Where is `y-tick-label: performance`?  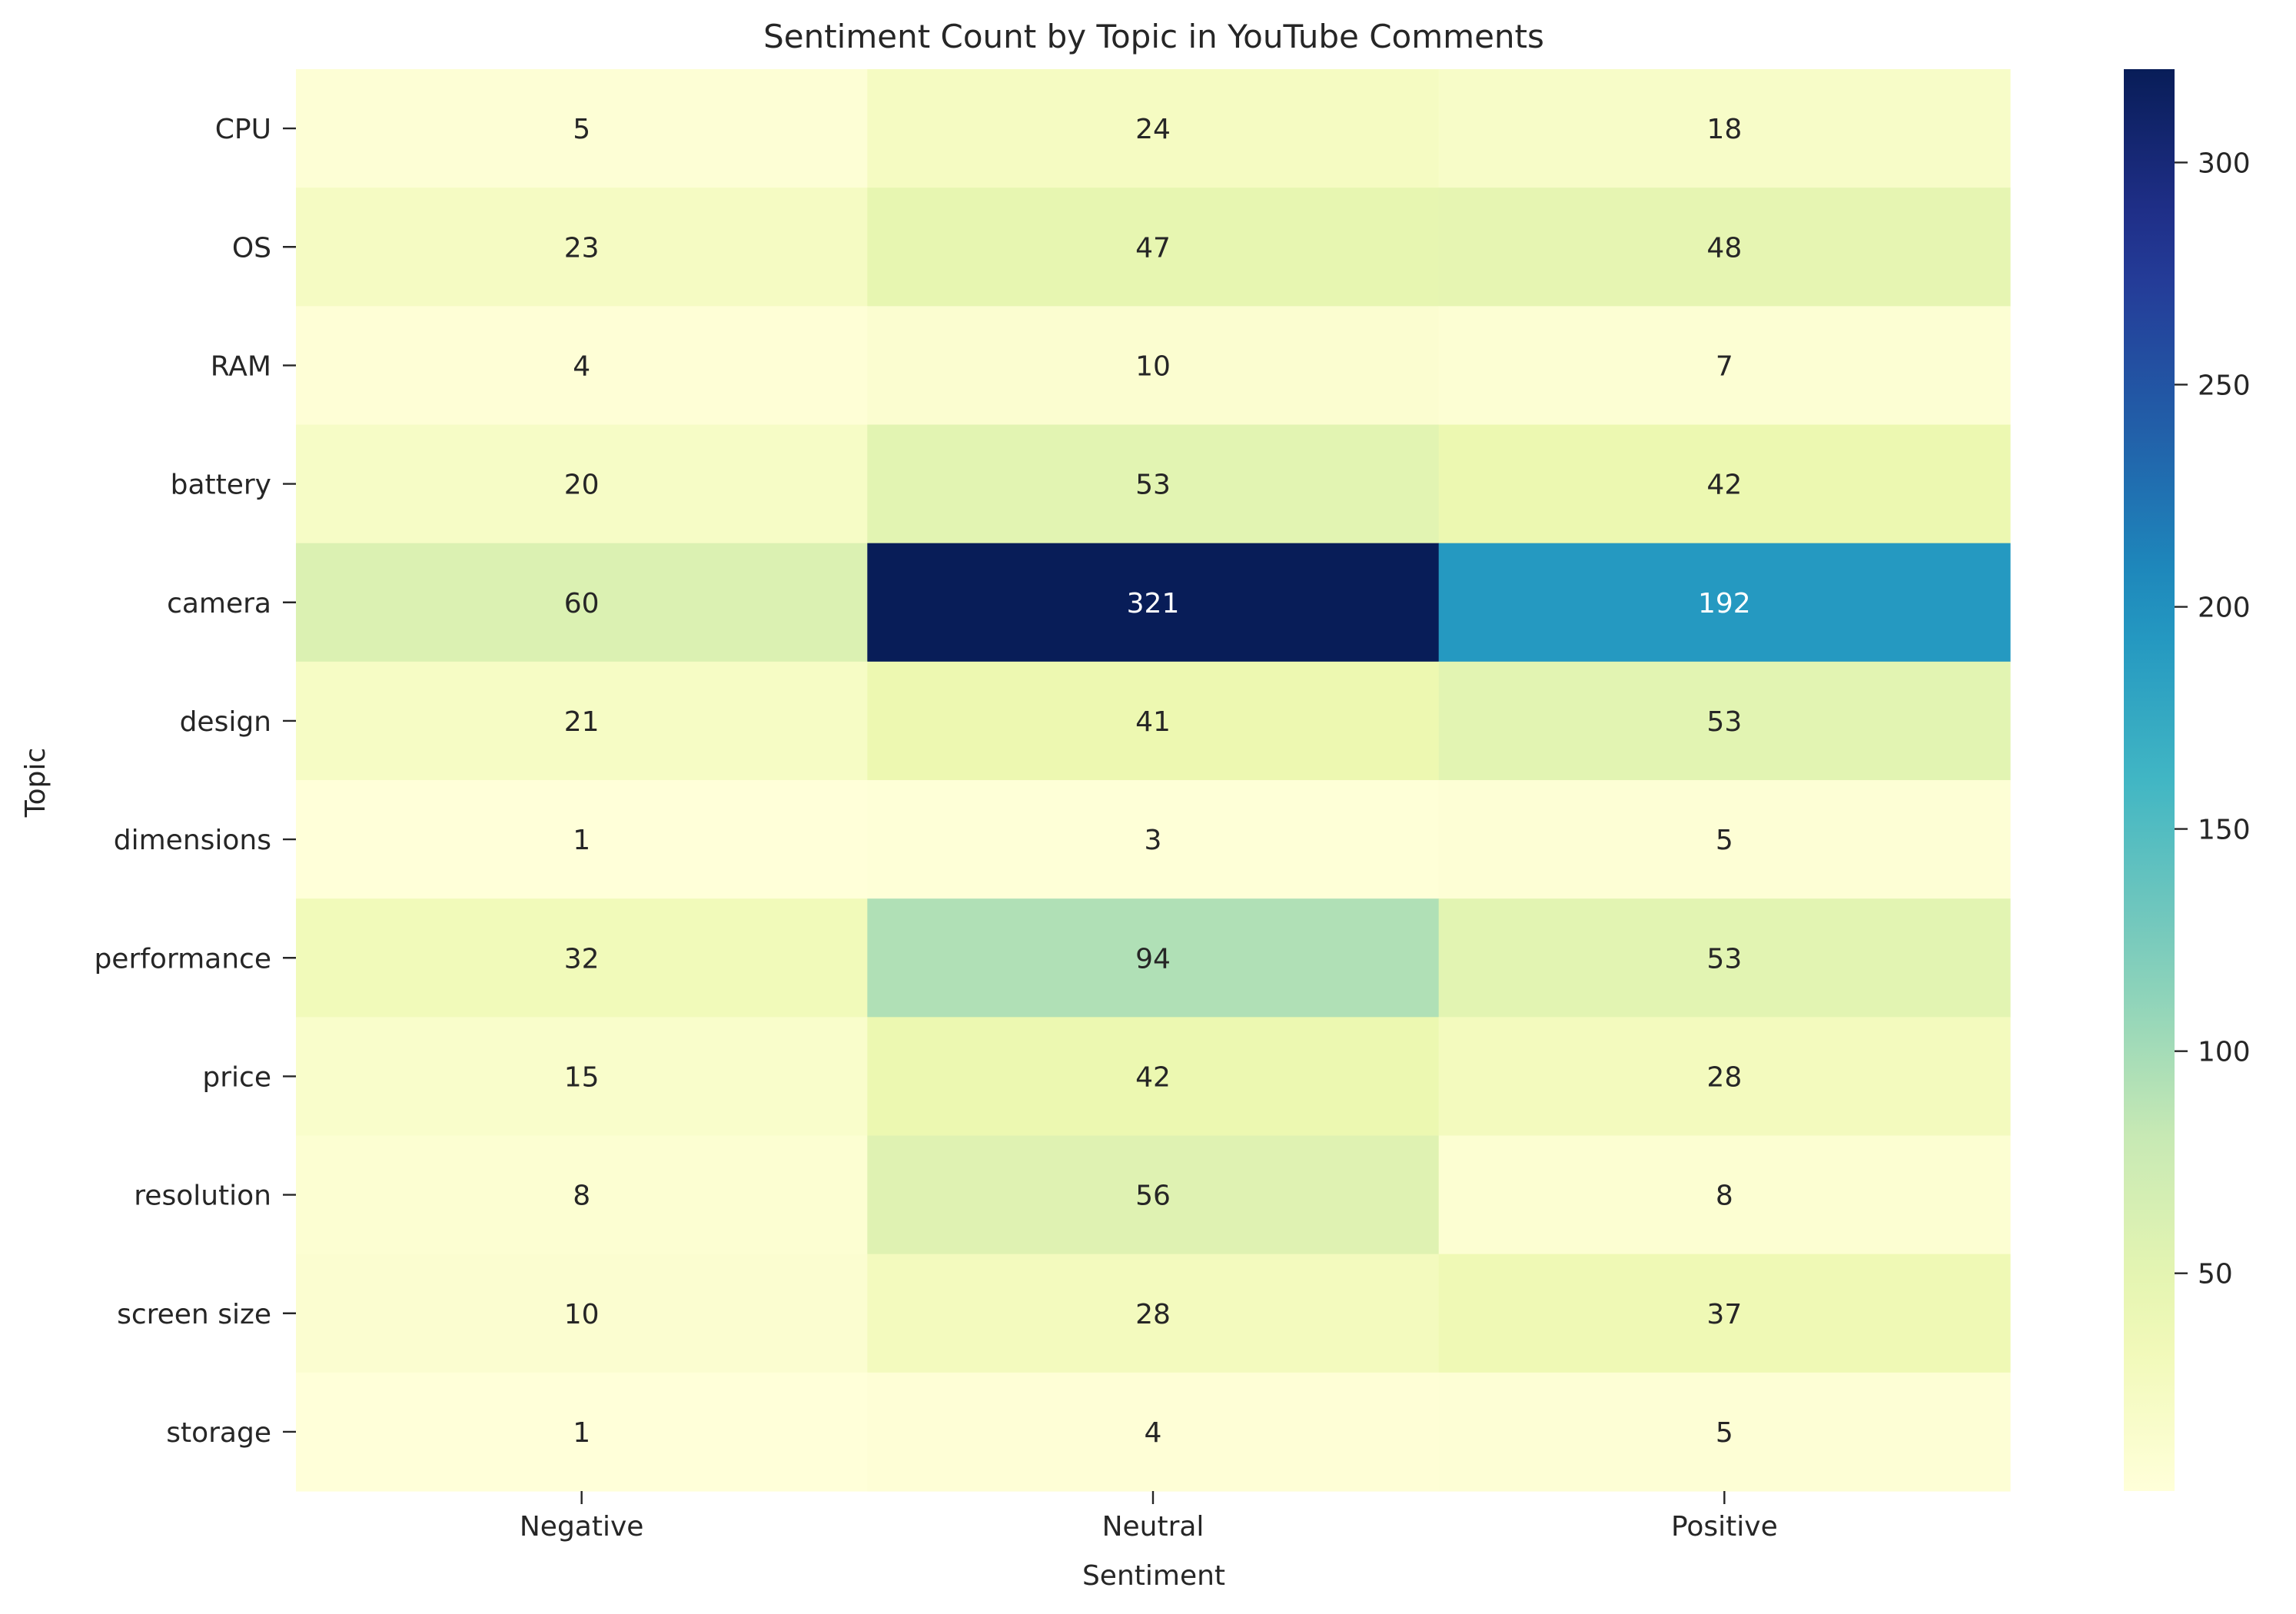 y-tick-label: performance is located at coordinates (182, 959).